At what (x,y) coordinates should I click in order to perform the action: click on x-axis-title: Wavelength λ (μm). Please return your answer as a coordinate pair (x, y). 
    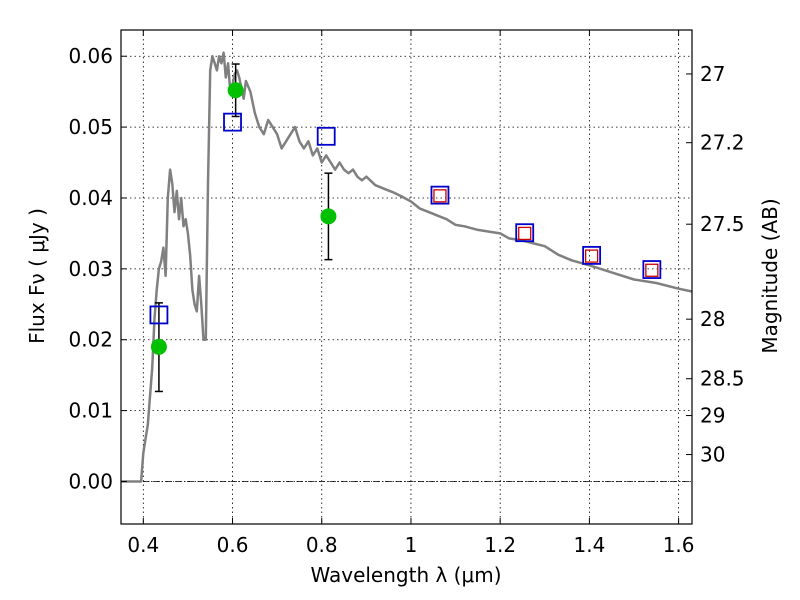
    Looking at the image, I should click on (405, 575).